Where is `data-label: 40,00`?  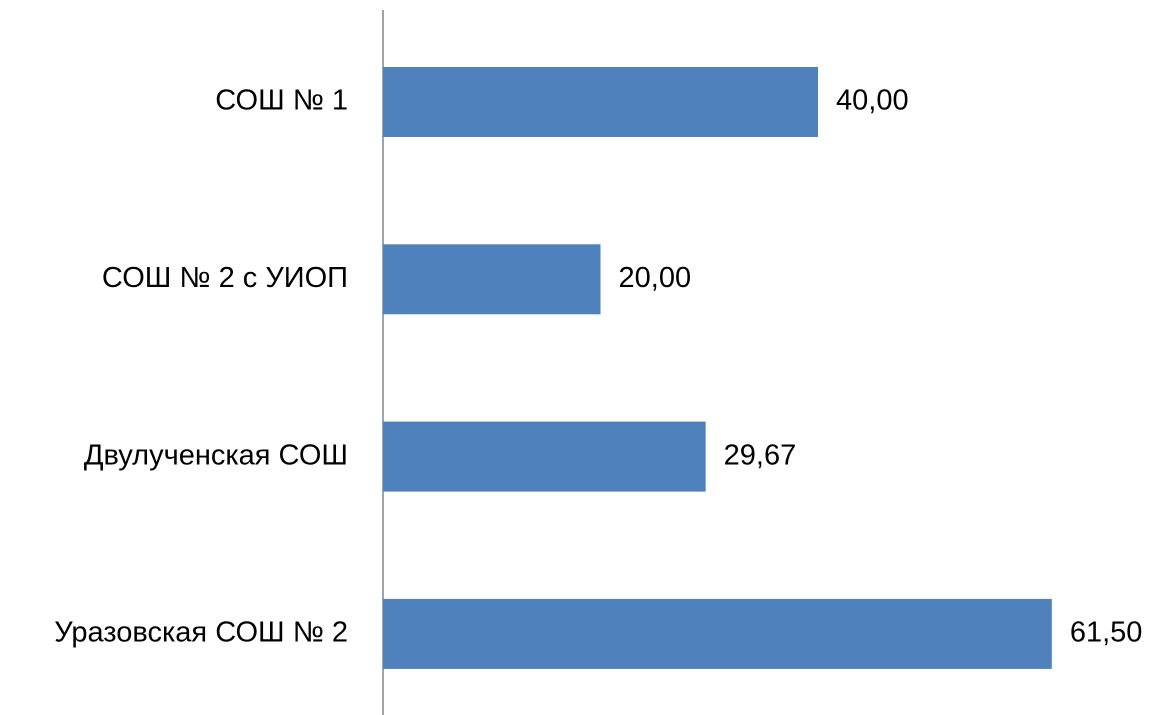
data-label: 40,00 is located at coordinates (872, 101).